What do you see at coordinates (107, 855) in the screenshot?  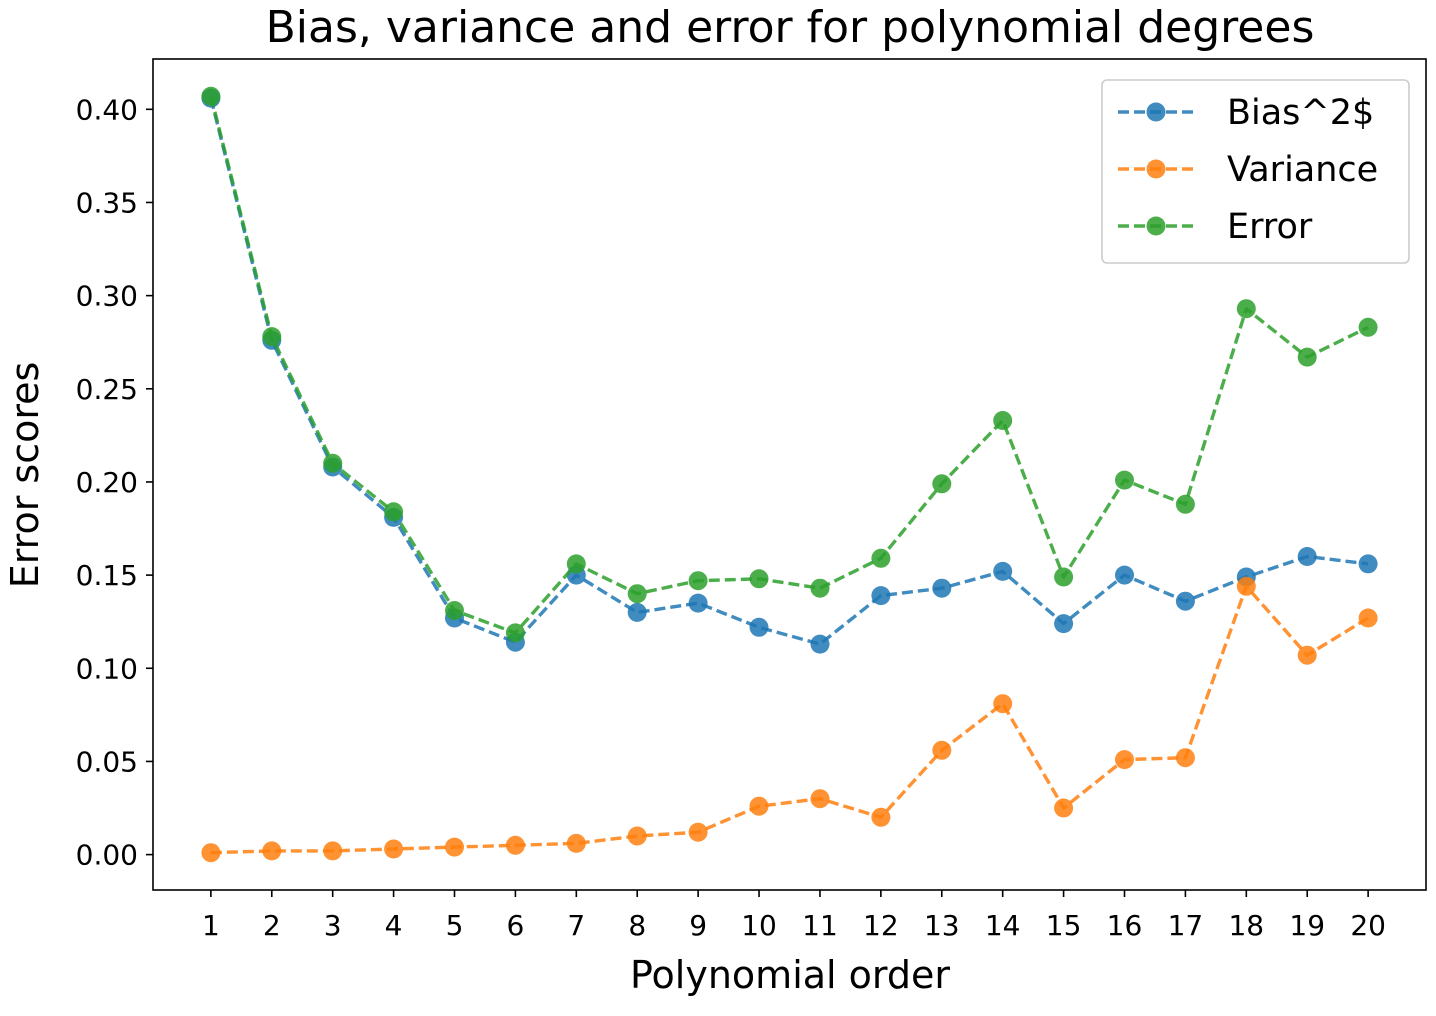 I see `y-tick-label: 0.00` at bounding box center [107, 855].